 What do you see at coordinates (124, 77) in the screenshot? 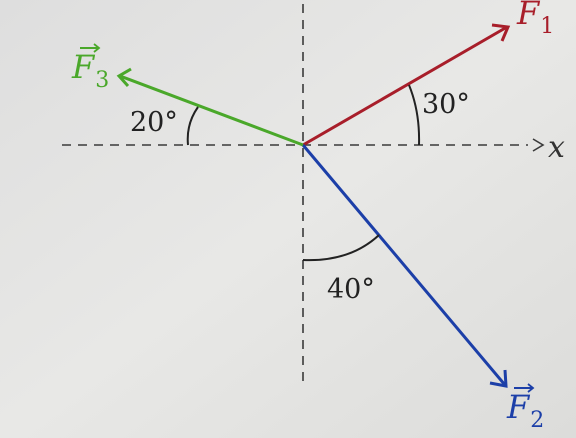
I see `f3-arrowhead` at bounding box center [124, 77].